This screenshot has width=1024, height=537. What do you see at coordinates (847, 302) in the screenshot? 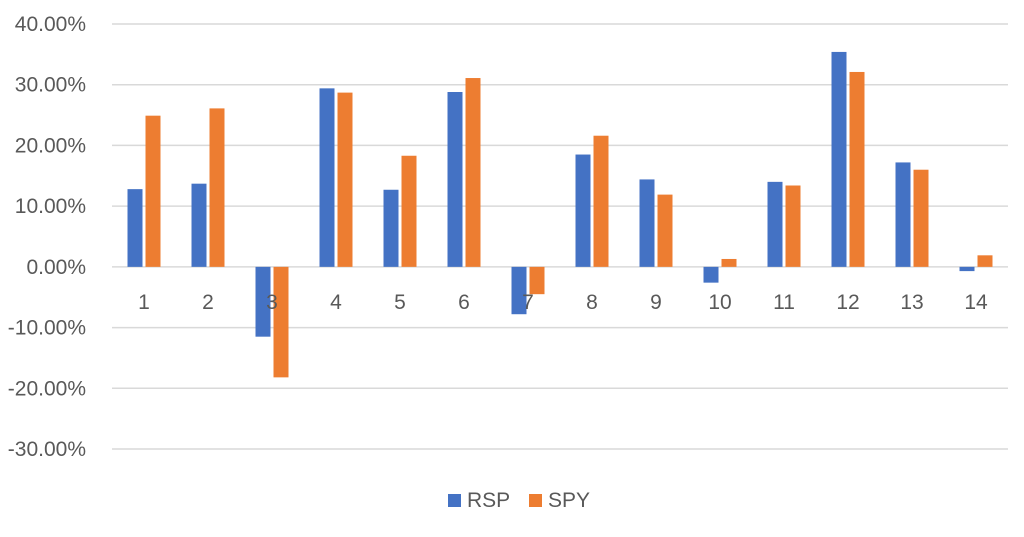
I see `x-category-label: 12` at bounding box center [847, 302].